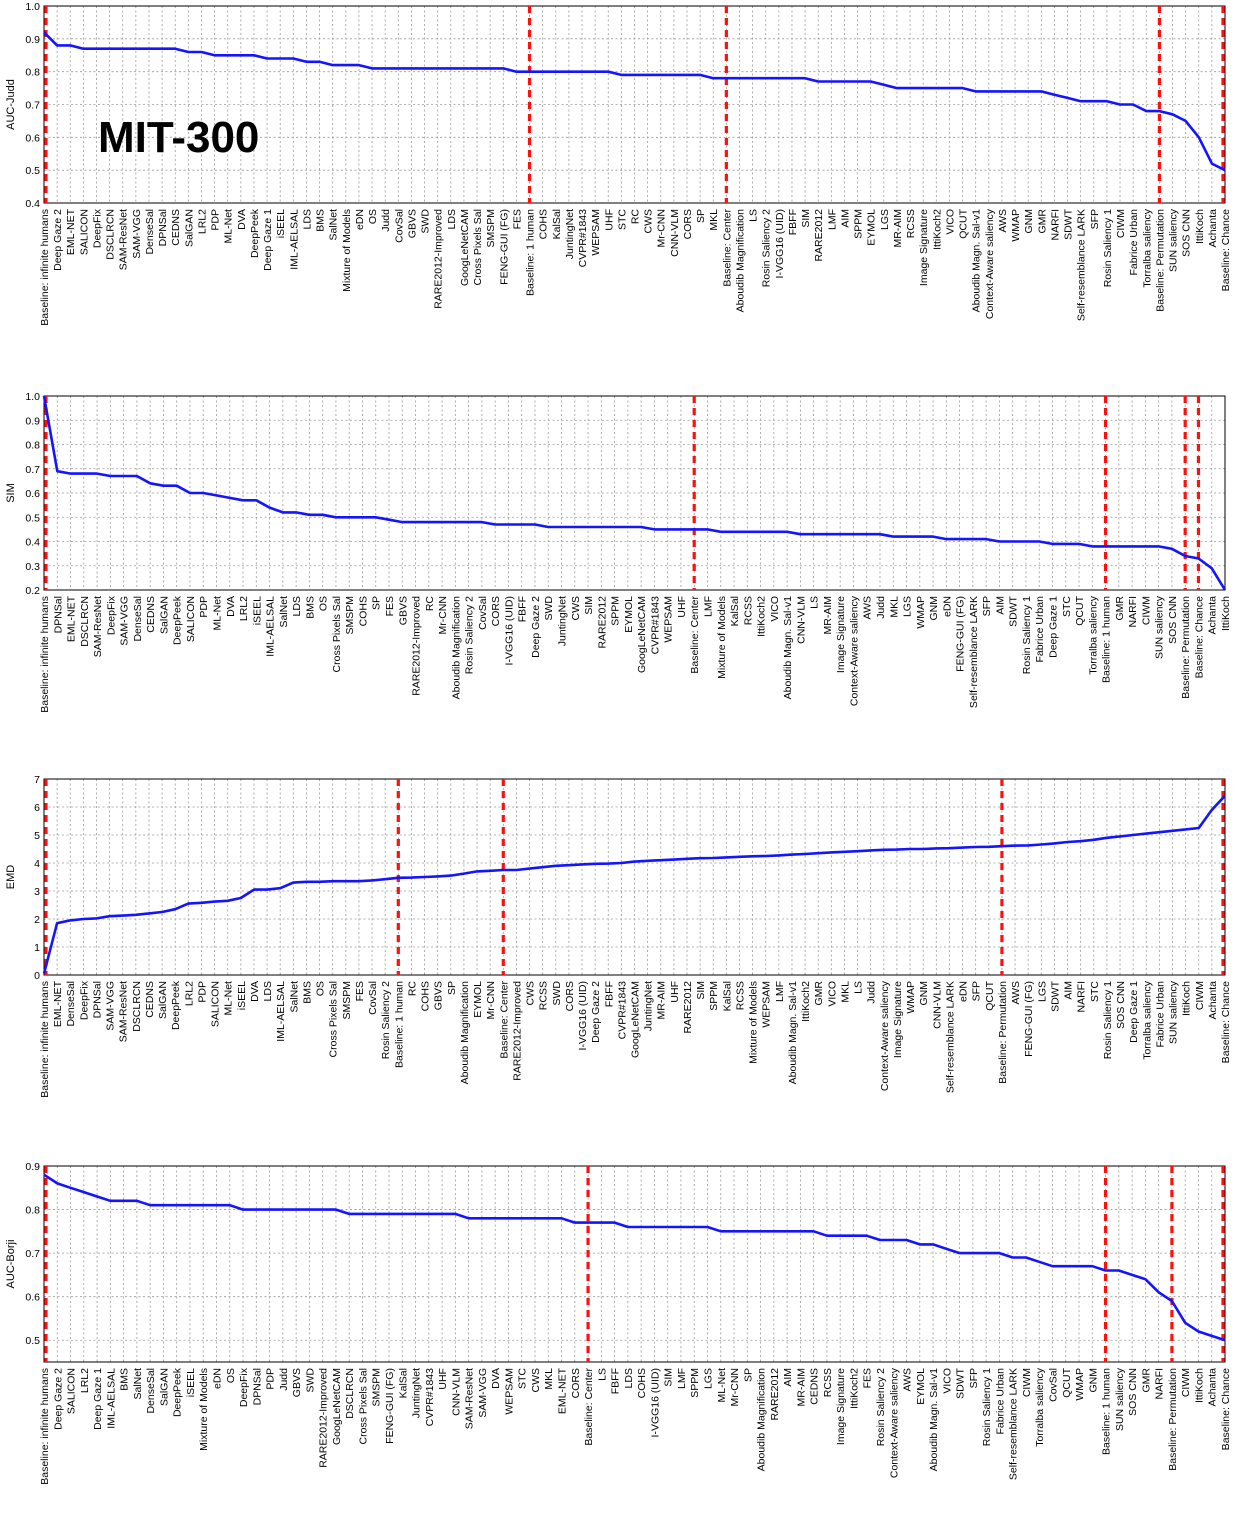 This screenshot has width=1243, height=1532. Describe the element at coordinates (898, 1019) in the screenshot. I see `x-category-label: Image Signature` at that location.